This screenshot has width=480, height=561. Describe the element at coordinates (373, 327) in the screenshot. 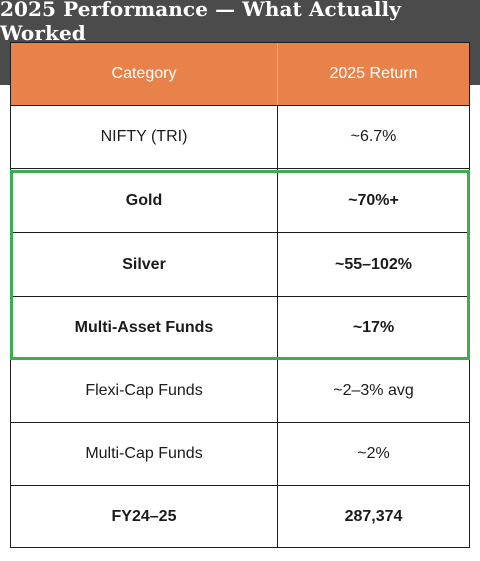

I see `cell-return: ~17%` at that location.